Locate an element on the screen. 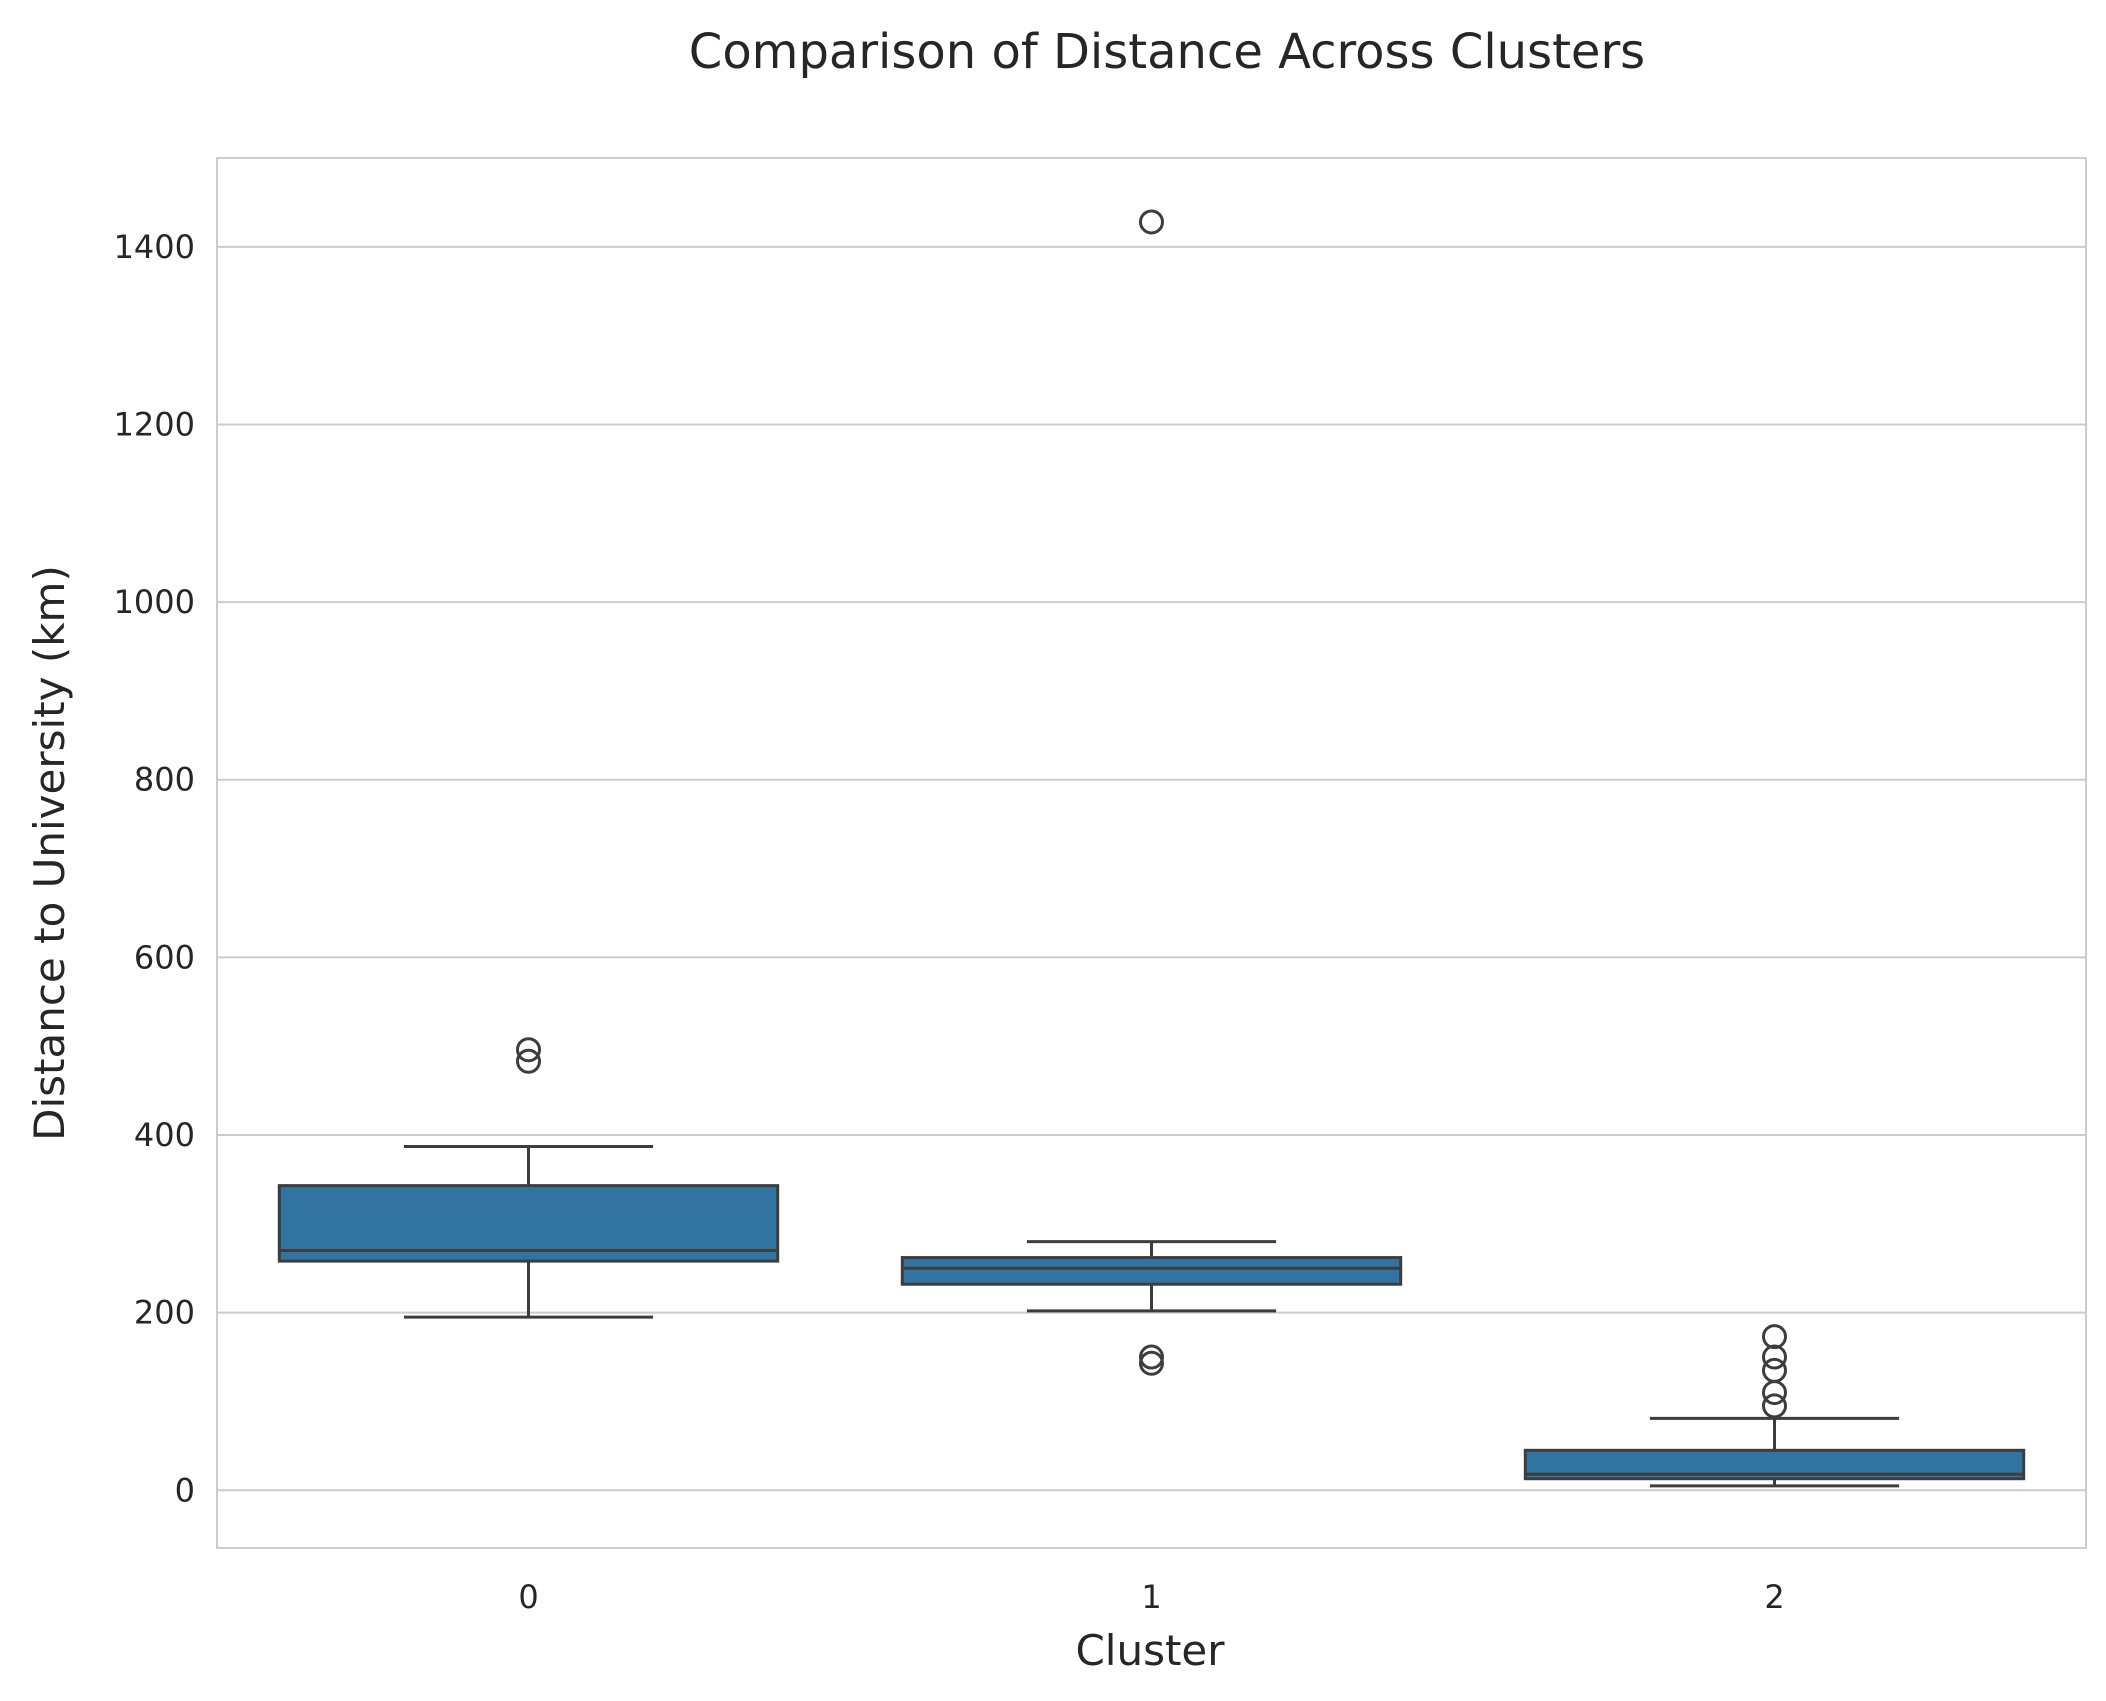 This screenshot has width=2106, height=1701. y-axis-label: Distance to University (km) is located at coordinates (49, 853).